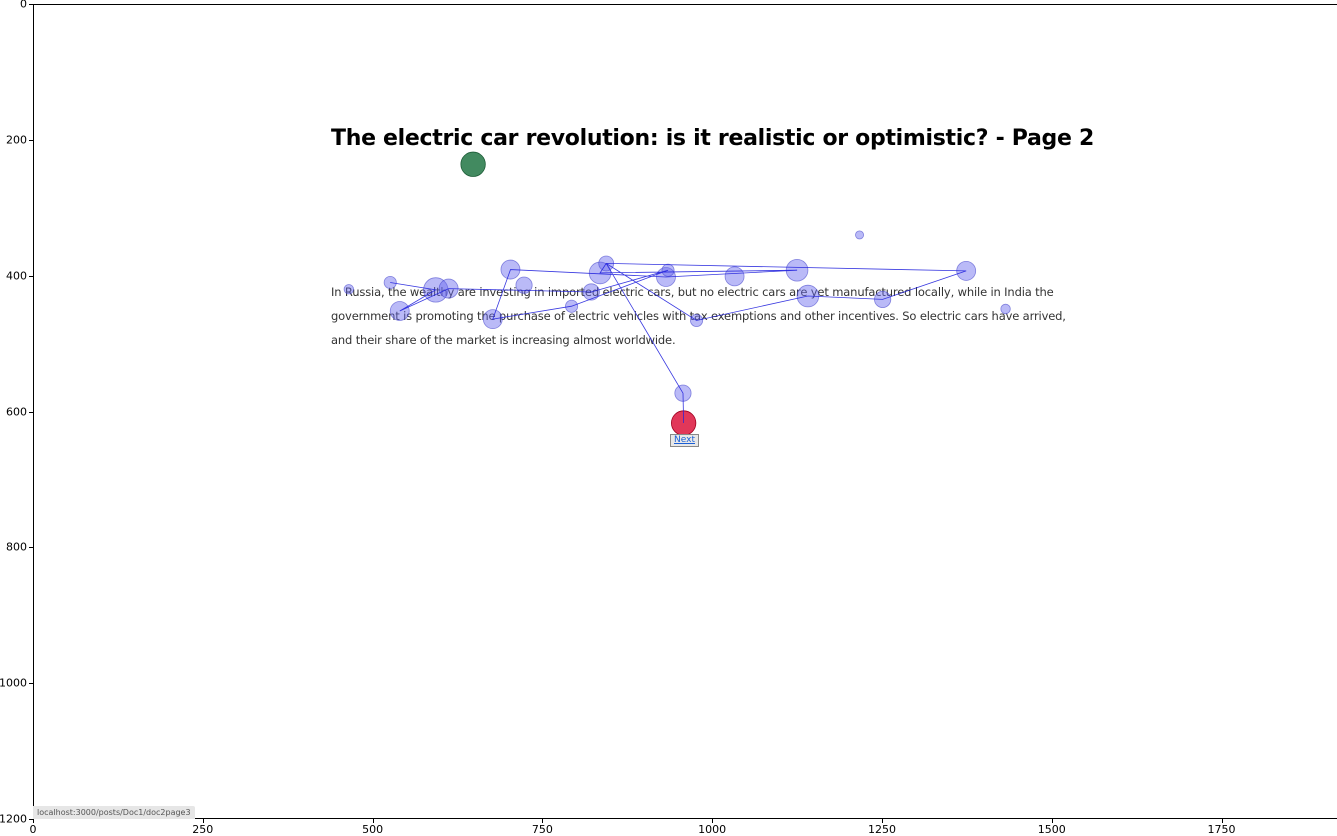  I want to click on scanpath-line, so click(678, 343).